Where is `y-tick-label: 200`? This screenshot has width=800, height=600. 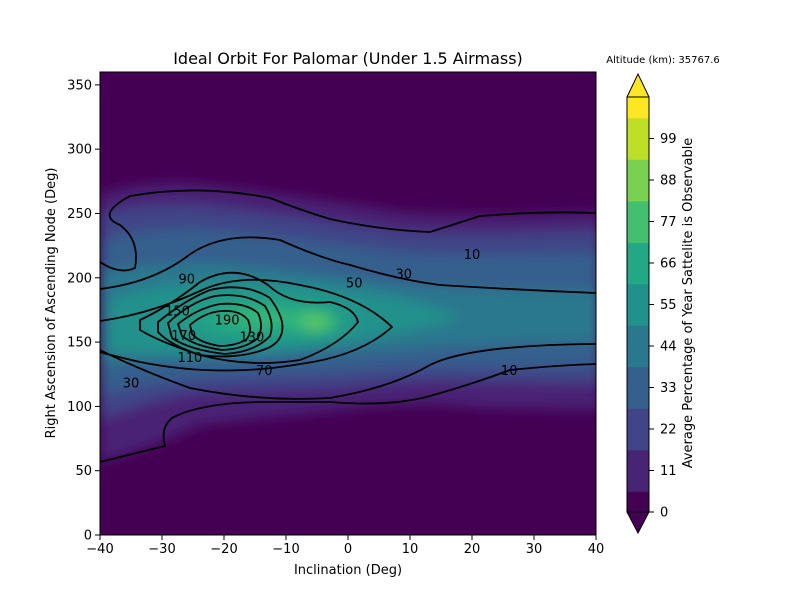 y-tick-label: 200 is located at coordinates (79, 278).